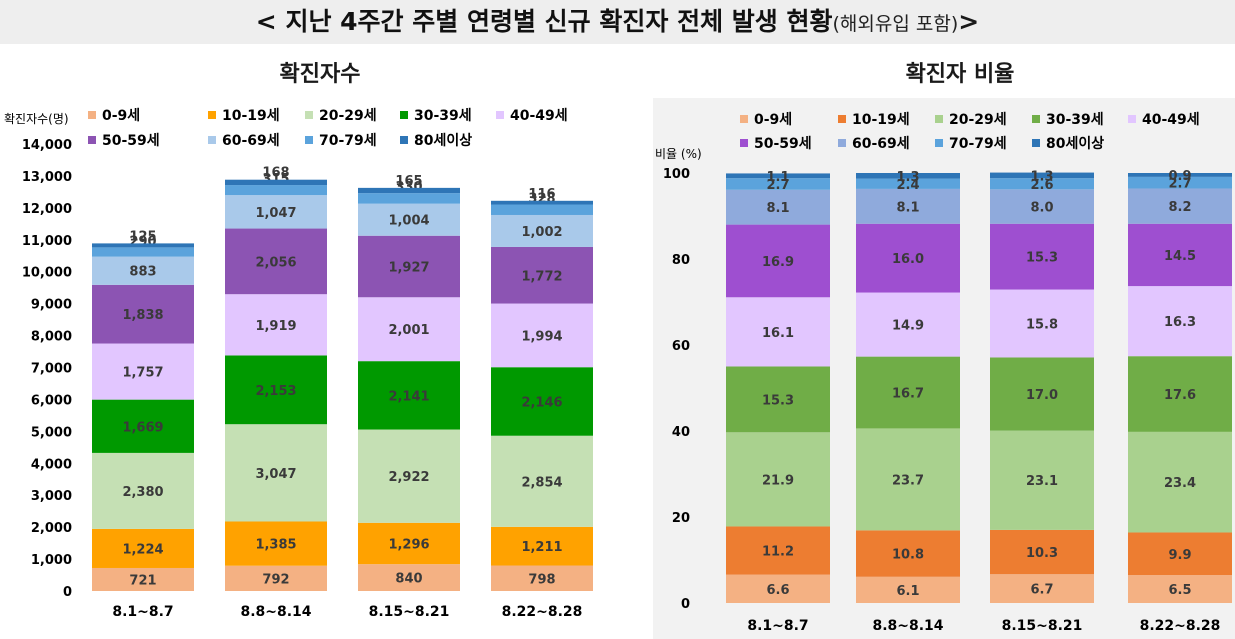 The image size is (1235, 639). I want to click on count-legend-label: 80세이상, so click(443, 140).